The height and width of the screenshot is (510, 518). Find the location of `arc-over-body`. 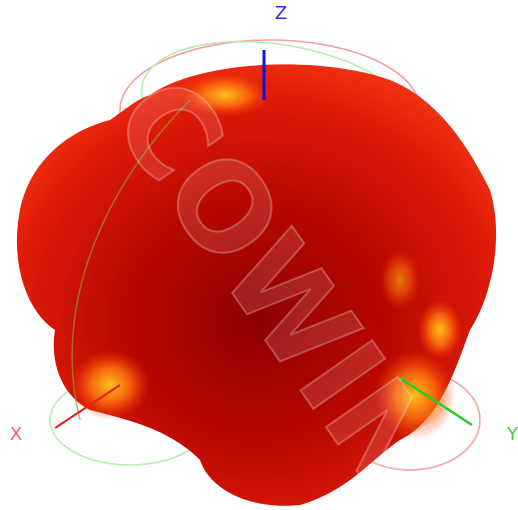

arc-over-body is located at coordinates (131, 260).